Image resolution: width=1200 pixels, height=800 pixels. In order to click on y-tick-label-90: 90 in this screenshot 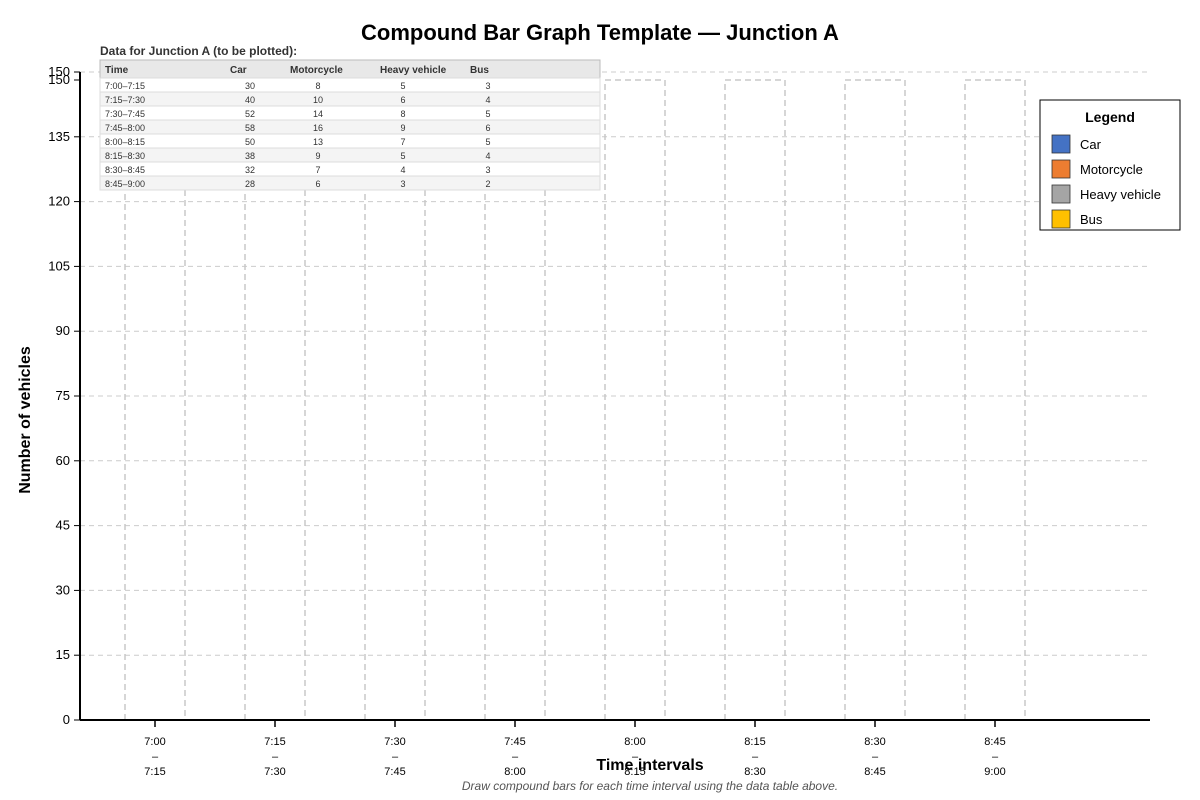, I will do `click(63, 330)`.